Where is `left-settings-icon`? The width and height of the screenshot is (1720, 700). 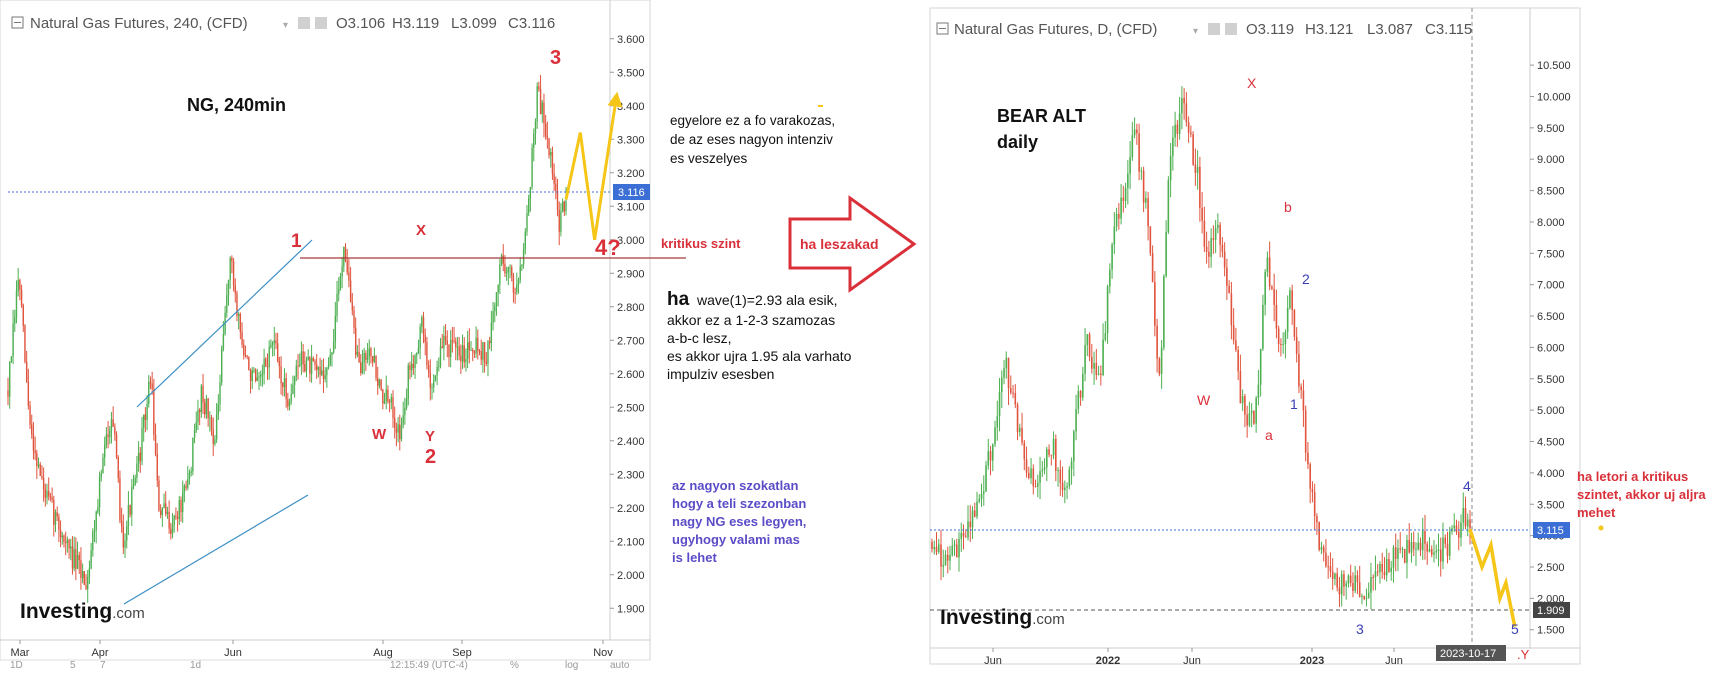 left-settings-icon is located at coordinates (321, 23).